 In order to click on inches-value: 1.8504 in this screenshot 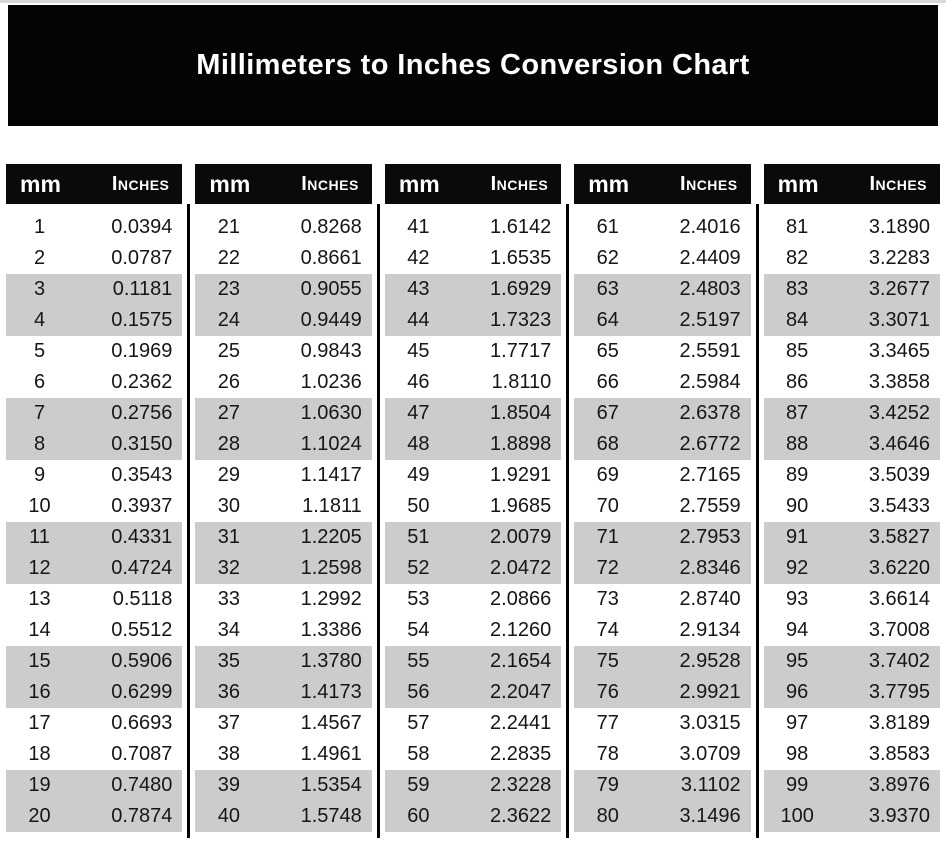, I will do `click(521, 413)`.